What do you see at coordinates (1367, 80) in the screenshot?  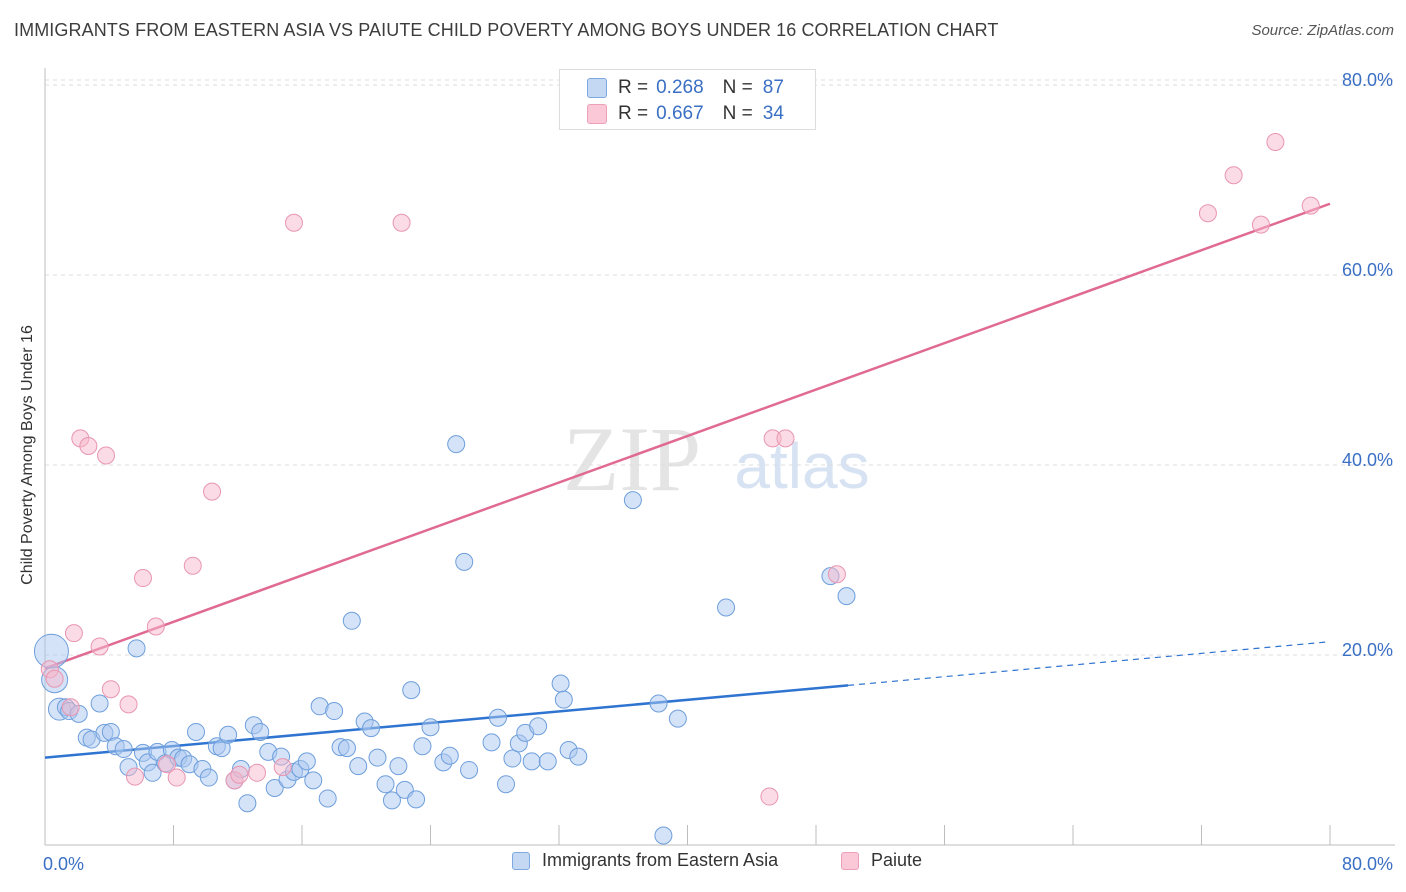 I see `y-tick-label: 80.0%` at bounding box center [1367, 80].